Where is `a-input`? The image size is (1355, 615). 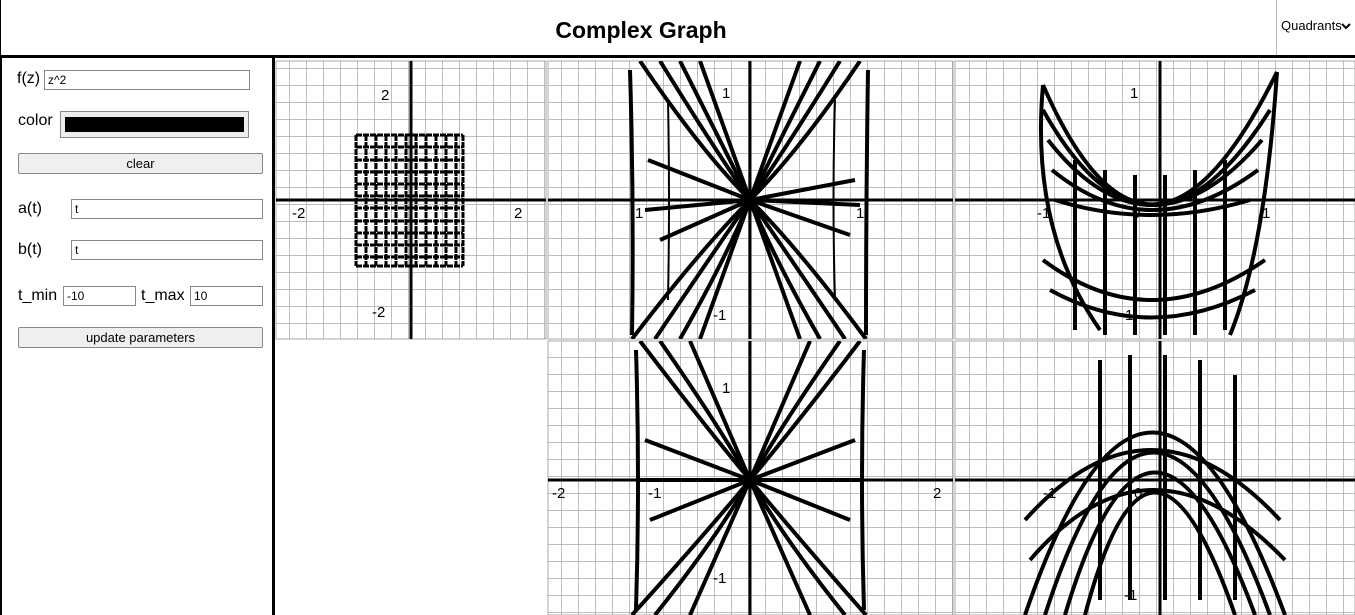 a-input is located at coordinates (167, 209).